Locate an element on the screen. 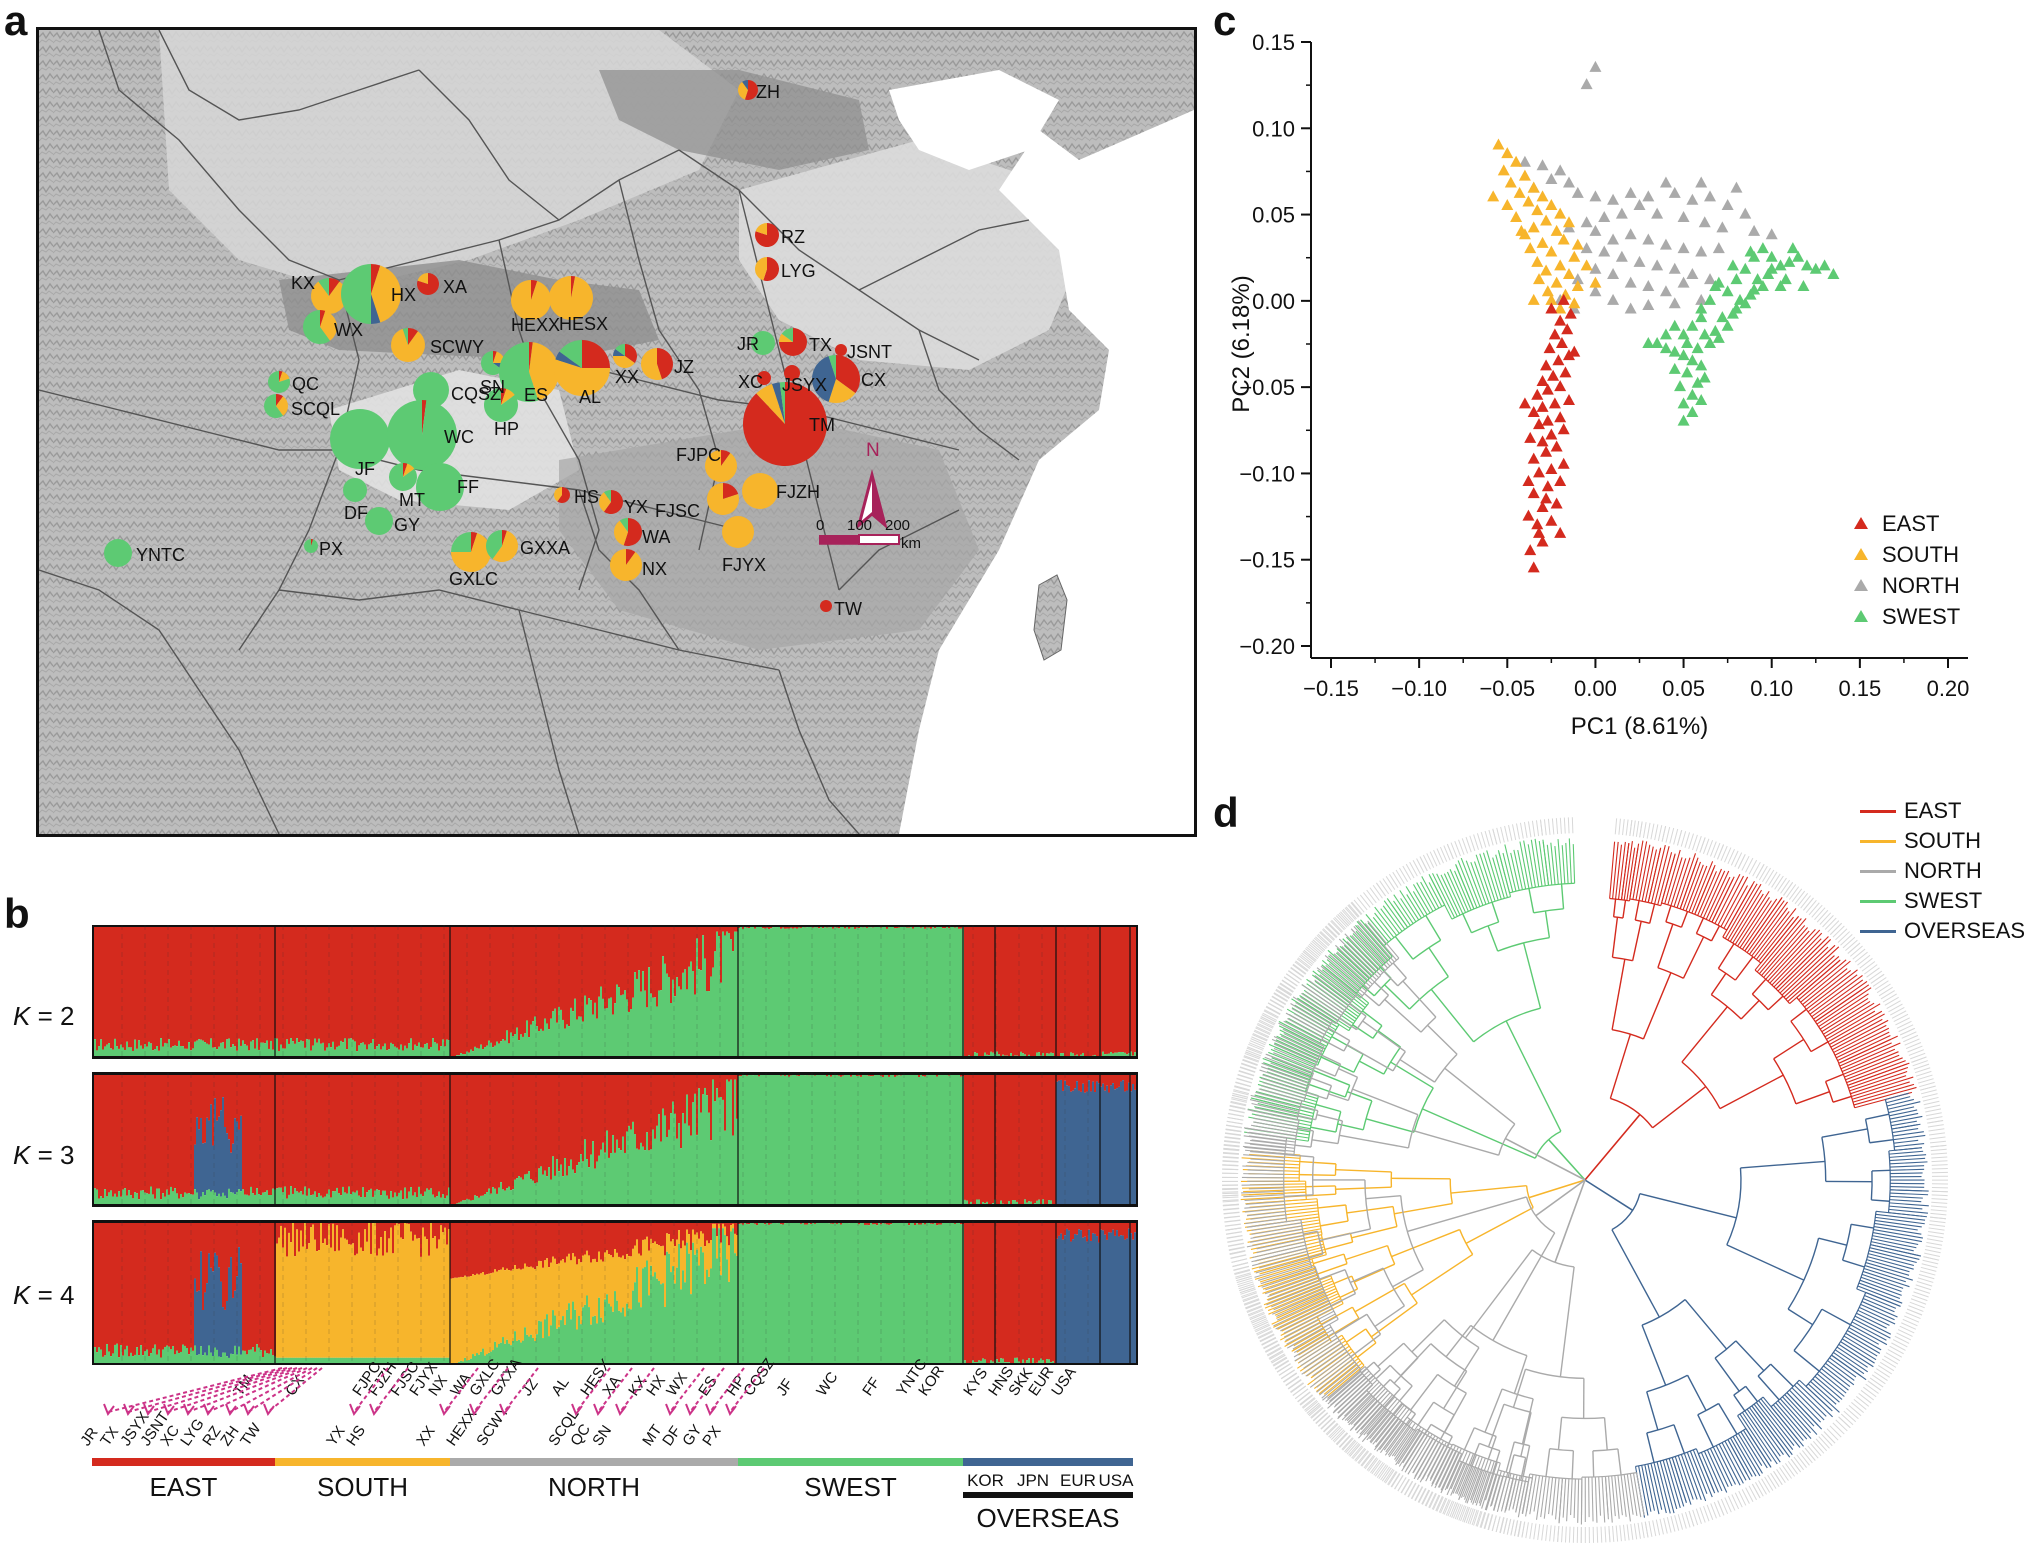  pie-scql is located at coordinates (276, 406).